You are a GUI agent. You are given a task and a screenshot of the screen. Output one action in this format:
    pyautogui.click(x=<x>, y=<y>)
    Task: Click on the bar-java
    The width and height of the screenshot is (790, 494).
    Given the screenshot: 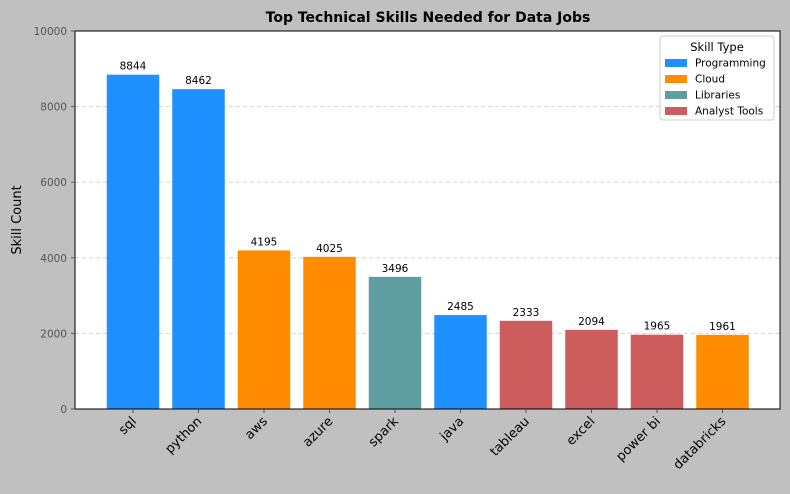 What is the action you would take?
    pyautogui.click(x=460, y=362)
    